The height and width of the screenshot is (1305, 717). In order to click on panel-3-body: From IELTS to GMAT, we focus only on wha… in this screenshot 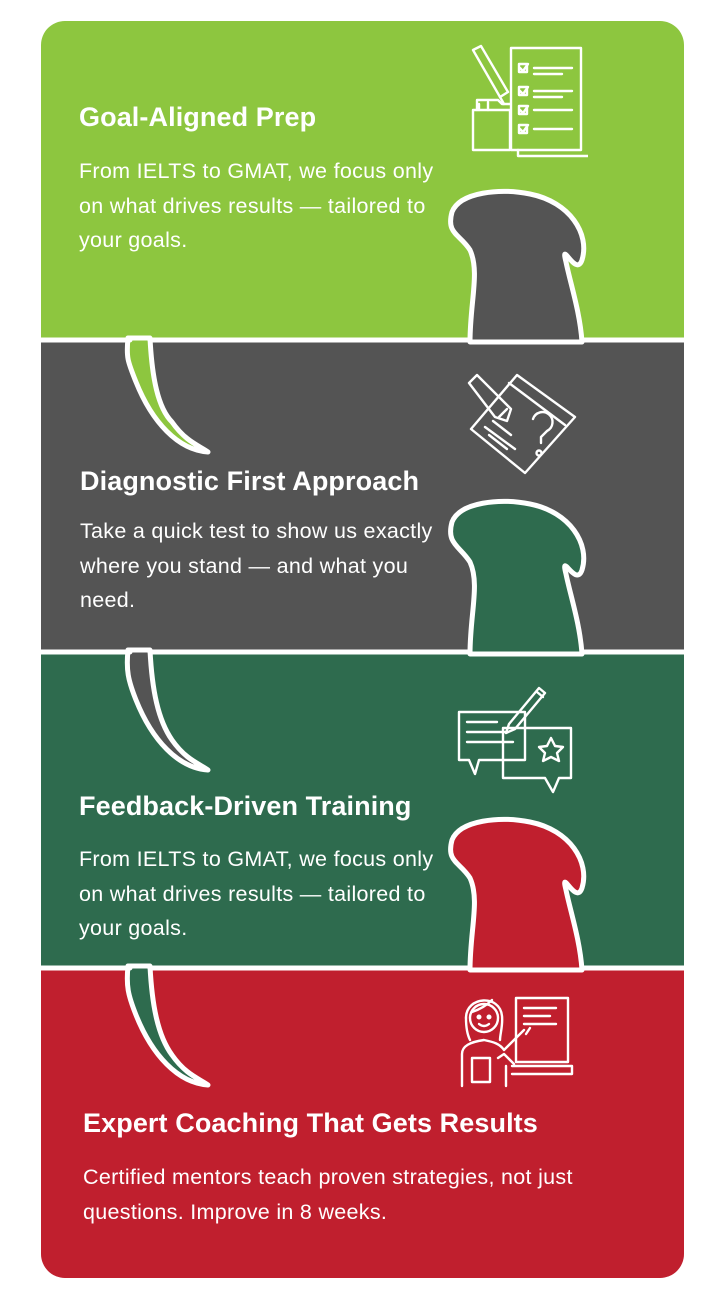, I will do `click(256, 893)`.